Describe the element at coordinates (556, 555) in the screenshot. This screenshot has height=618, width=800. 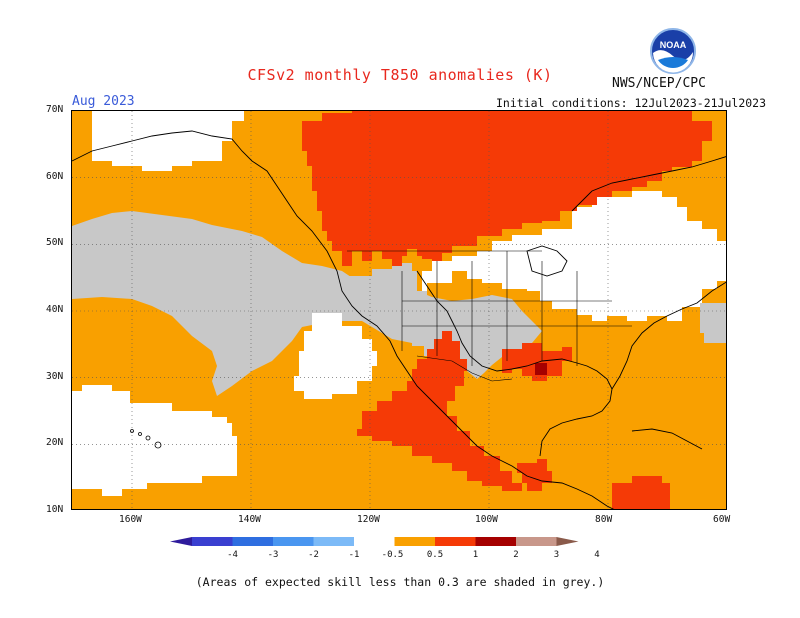
I see `colorbar-tick-label: 3` at that location.